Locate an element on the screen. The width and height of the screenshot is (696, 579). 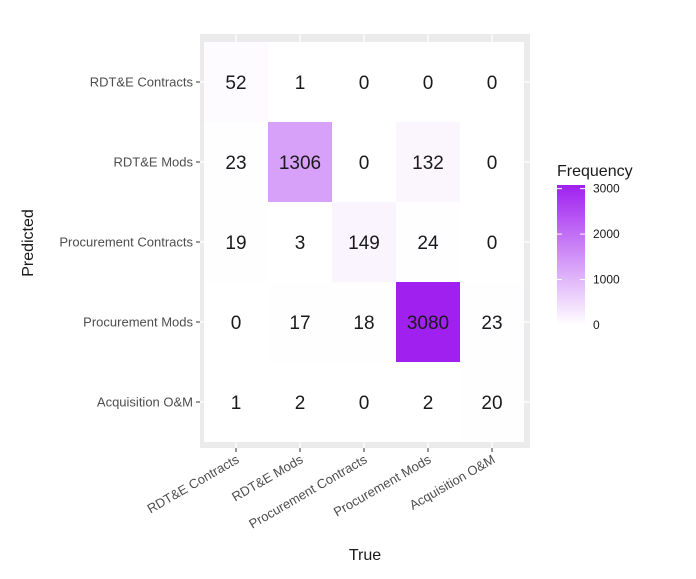
cell-value-label: 19 is located at coordinates (235, 243).